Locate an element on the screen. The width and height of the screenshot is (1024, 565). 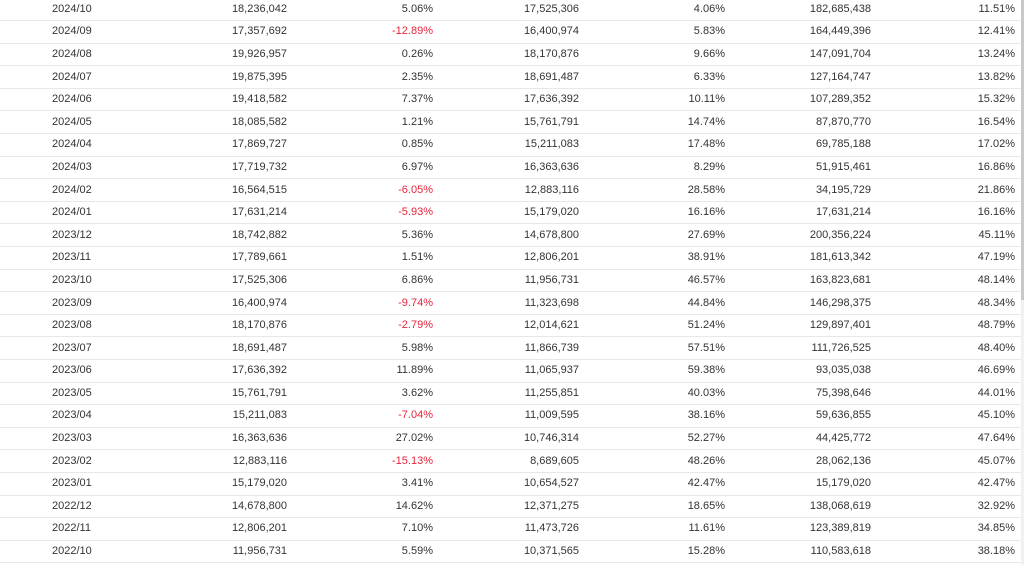
value-2-cell: 14,678,800 is located at coordinates (512, 235).